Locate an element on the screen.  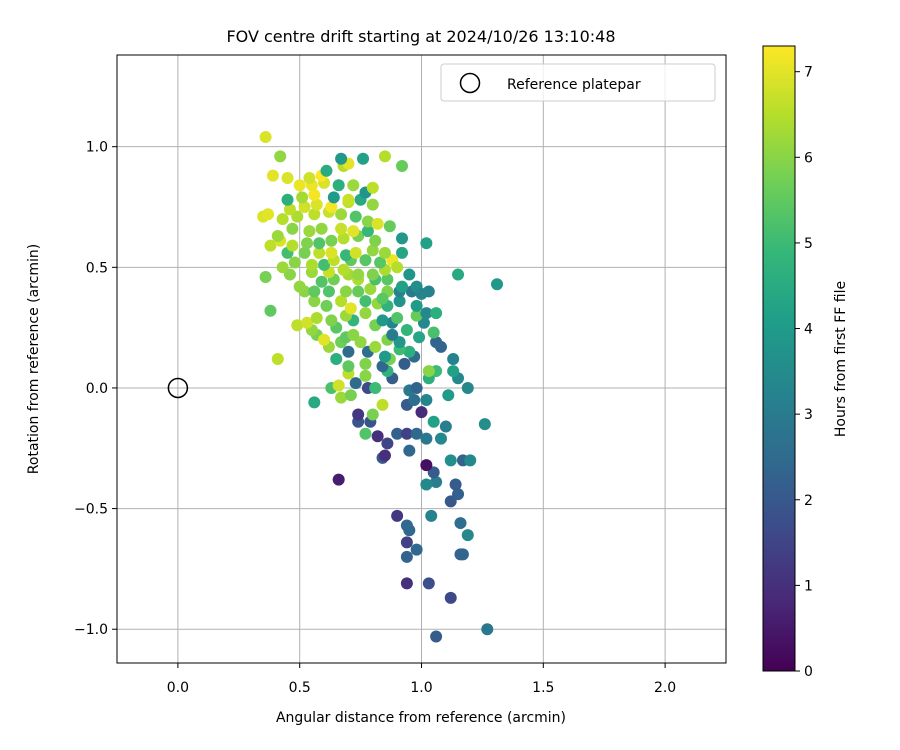
x-tick-label: 0.5 is located at coordinates (300, 688).